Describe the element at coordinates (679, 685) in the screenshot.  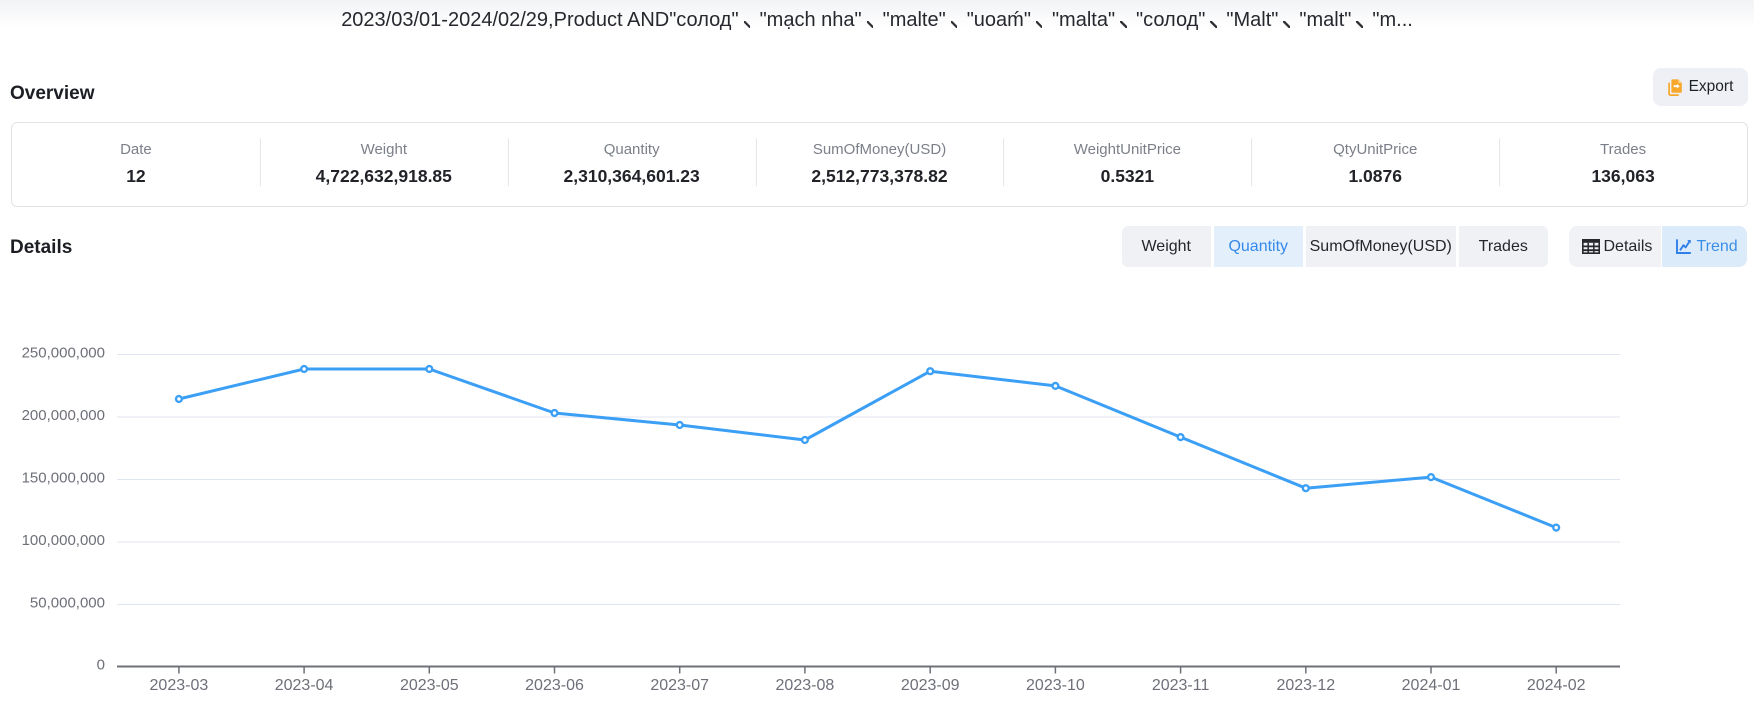
I see `svg-text: 2023-07` at that location.